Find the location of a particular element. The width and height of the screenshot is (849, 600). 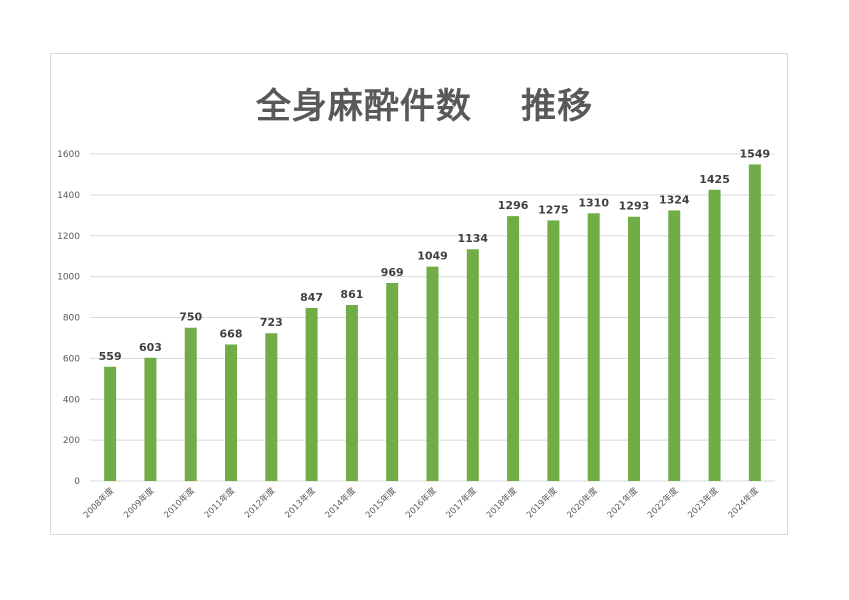

x-tick-label: 2012年度 is located at coordinates (259, 502).